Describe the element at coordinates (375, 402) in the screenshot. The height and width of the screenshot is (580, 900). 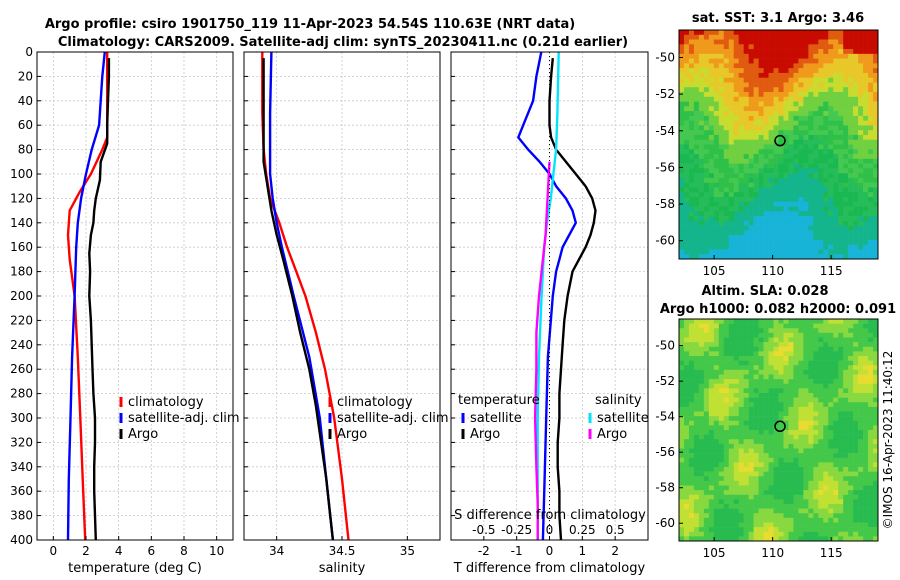
I see `legend-entry: climatology` at that location.